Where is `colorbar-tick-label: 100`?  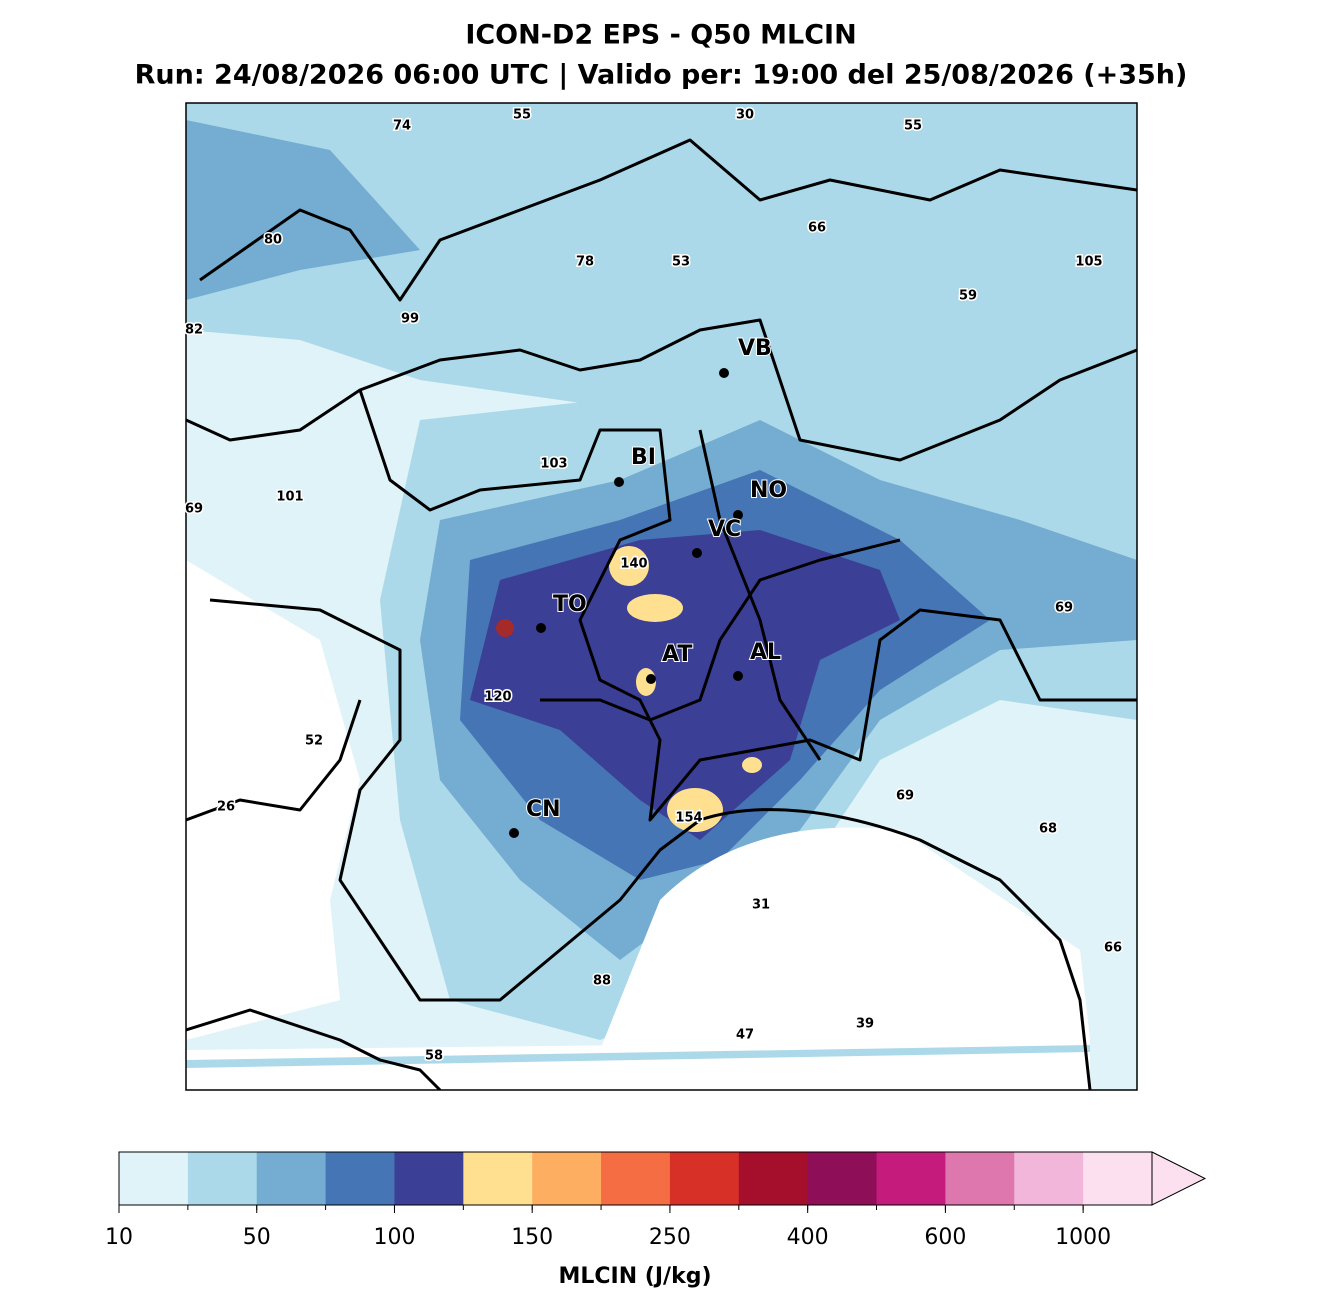
colorbar-tick-label: 100 is located at coordinates (394, 1237).